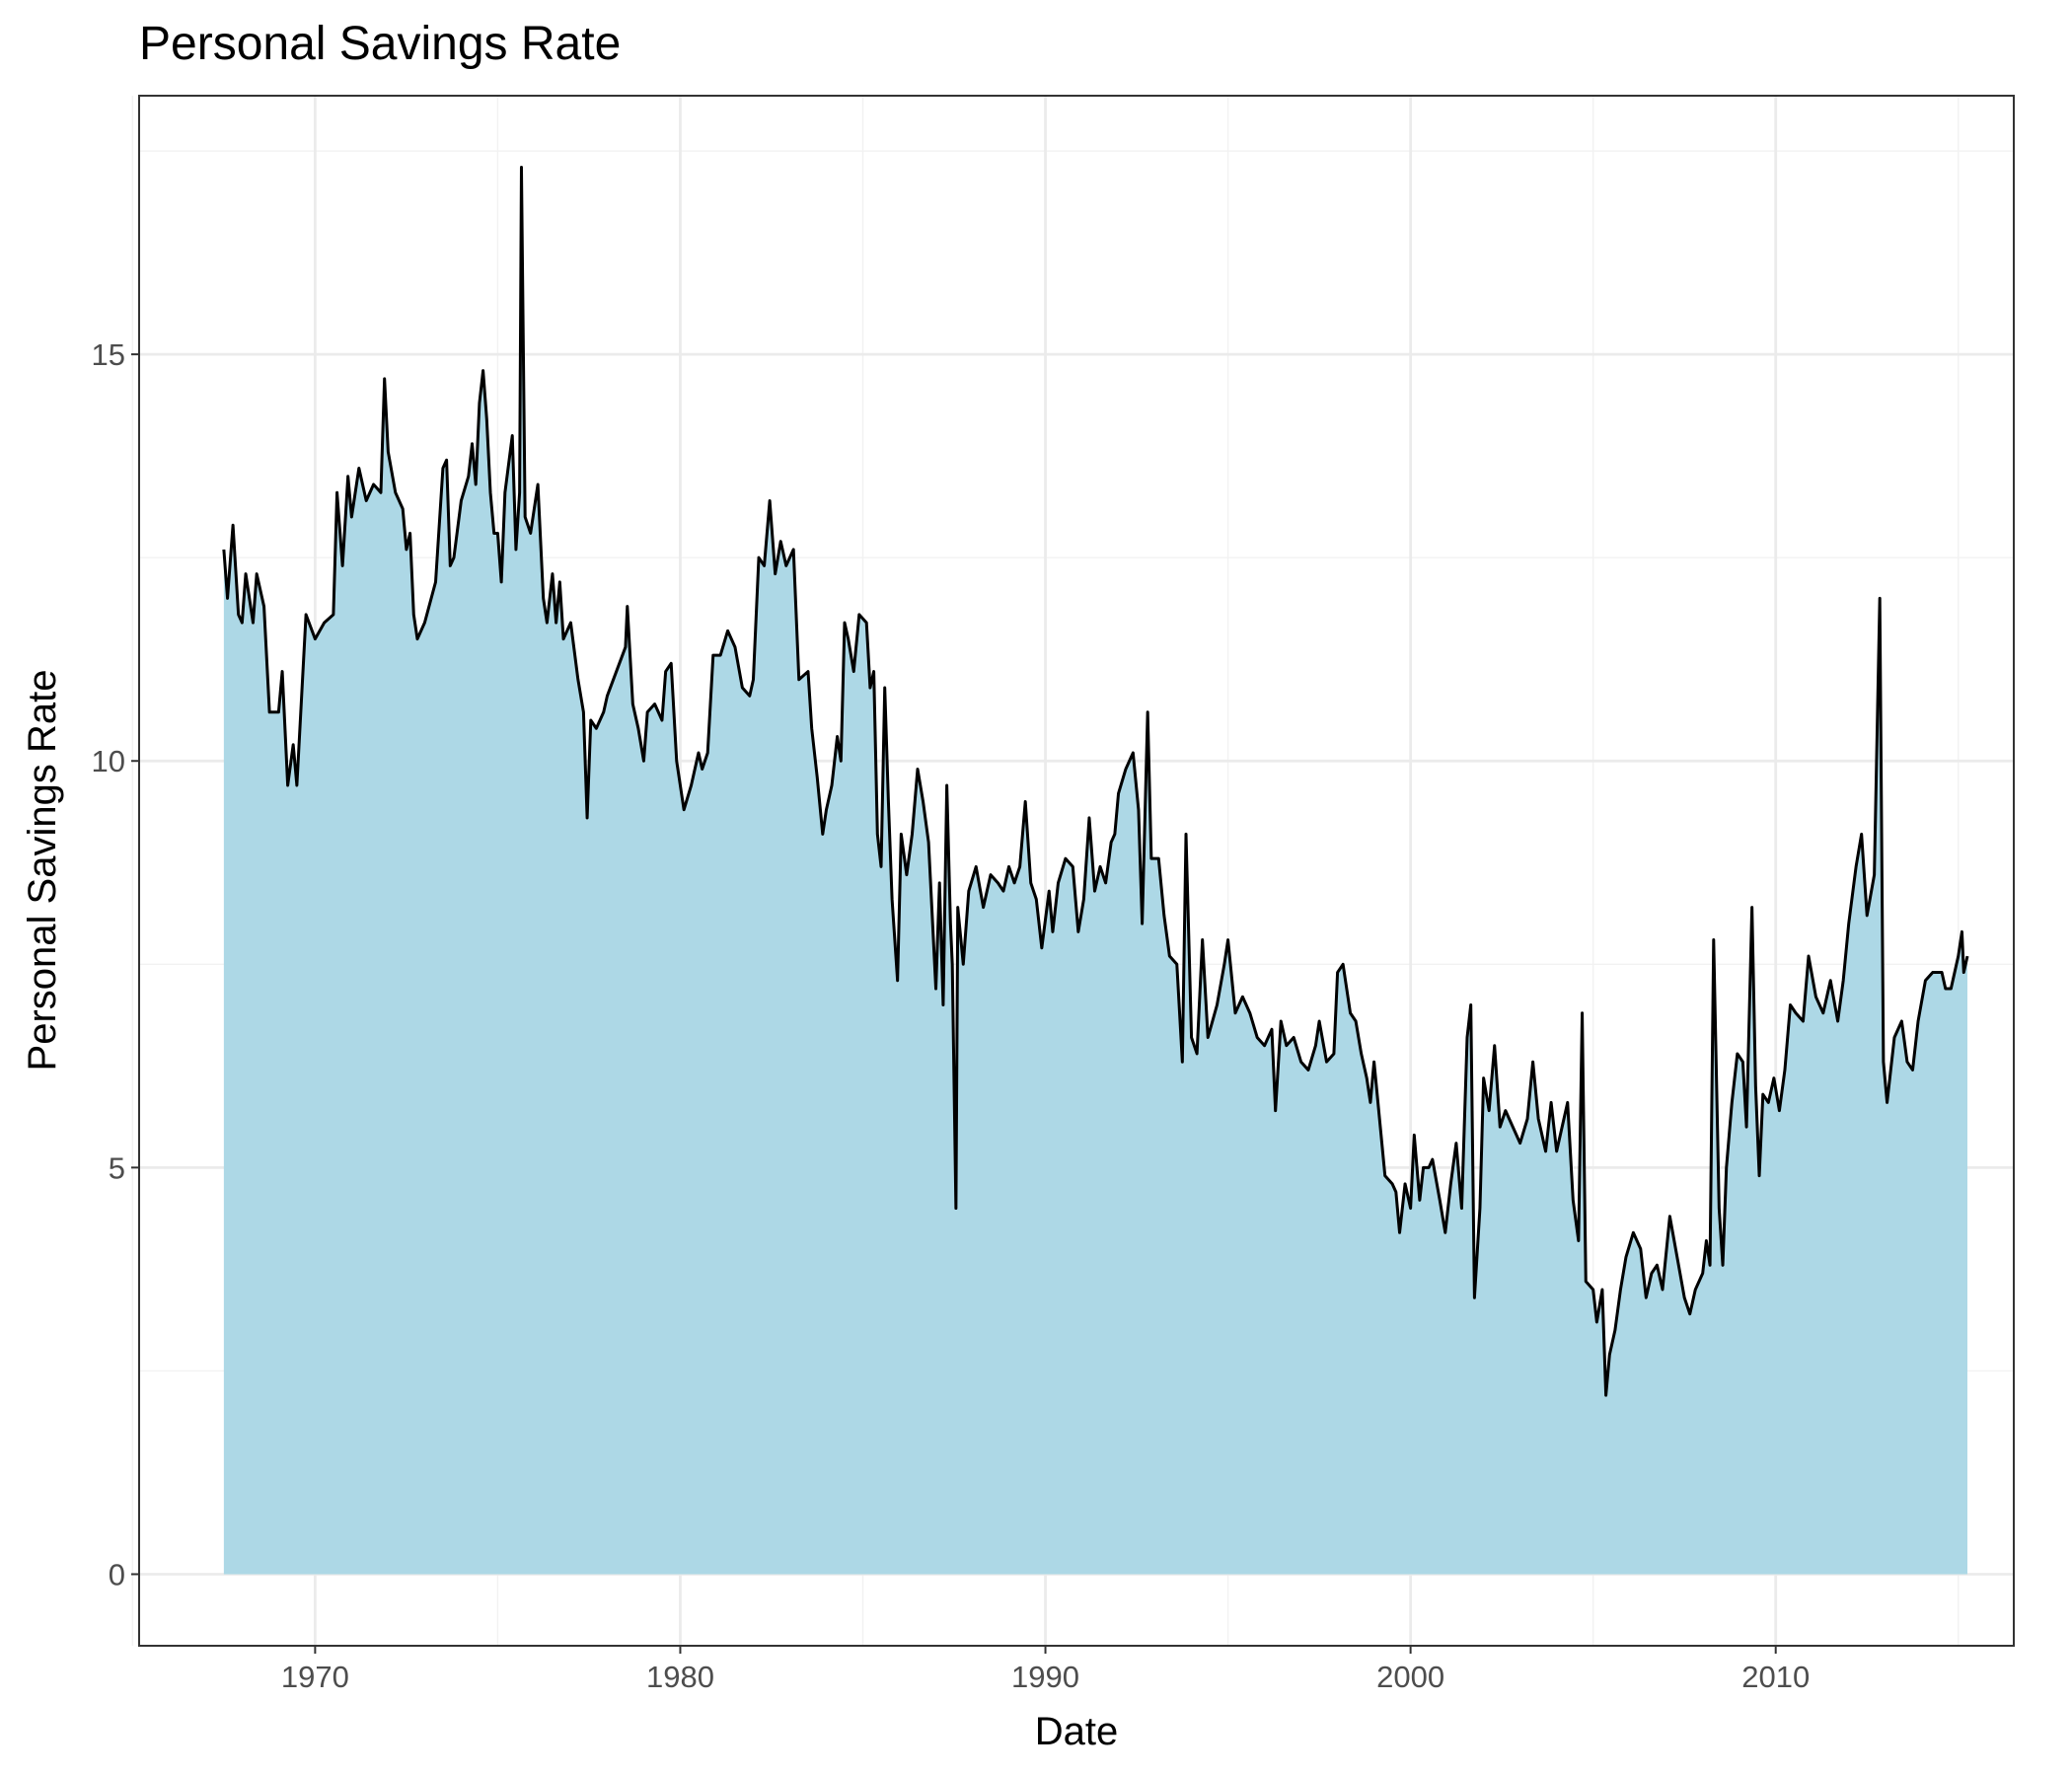 Image resolution: width=2072 pixels, height=1776 pixels. I want to click on y-tick-label: 0, so click(117, 1574).